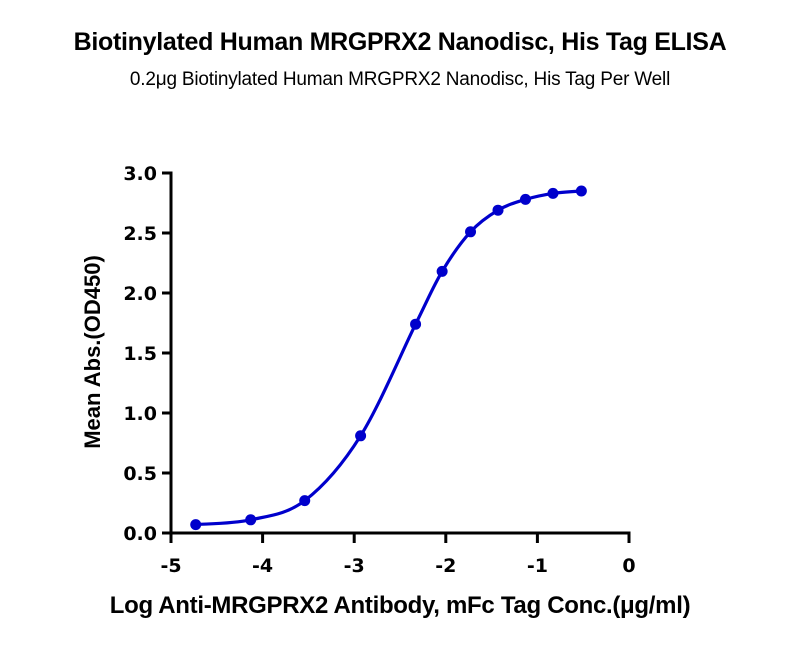  I want to click on y-tick-label: 0.0, so click(140, 534).